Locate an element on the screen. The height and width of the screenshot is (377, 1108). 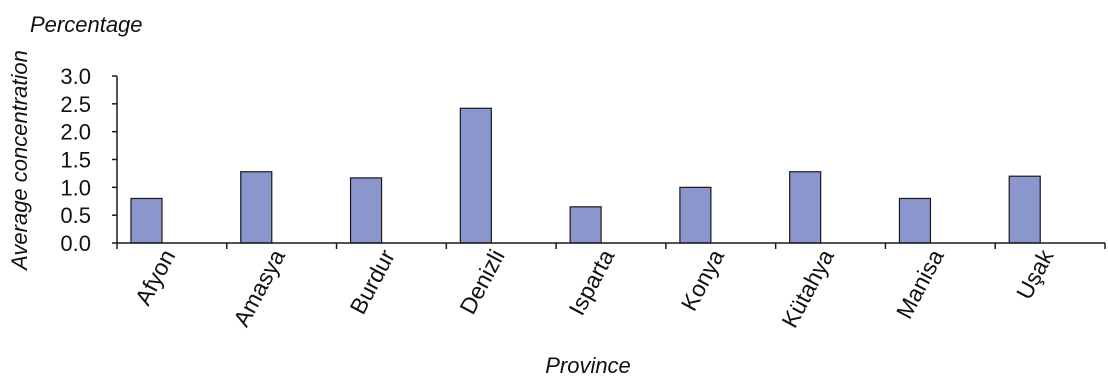
bar-konya is located at coordinates (695, 215).